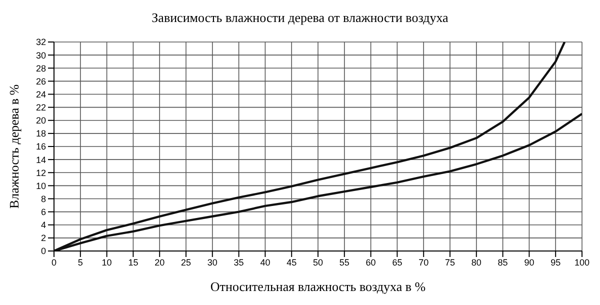 Image resolution: width=600 pixels, height=305 pixels. I want to click on x-tick-label: 90, so click(529, 262).